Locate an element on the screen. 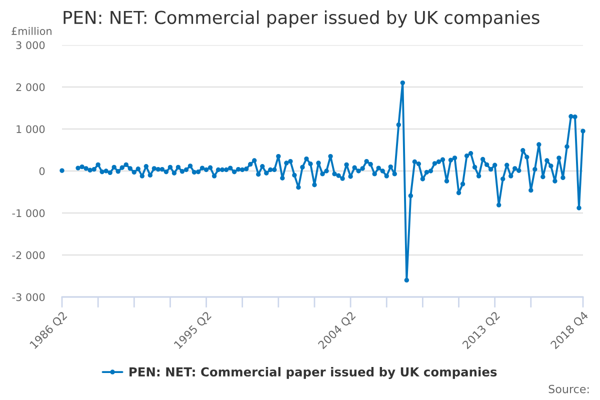 This screenshot has height=400, width=600. y-tick-label: 3 000 is located at coordinates (30, 45).